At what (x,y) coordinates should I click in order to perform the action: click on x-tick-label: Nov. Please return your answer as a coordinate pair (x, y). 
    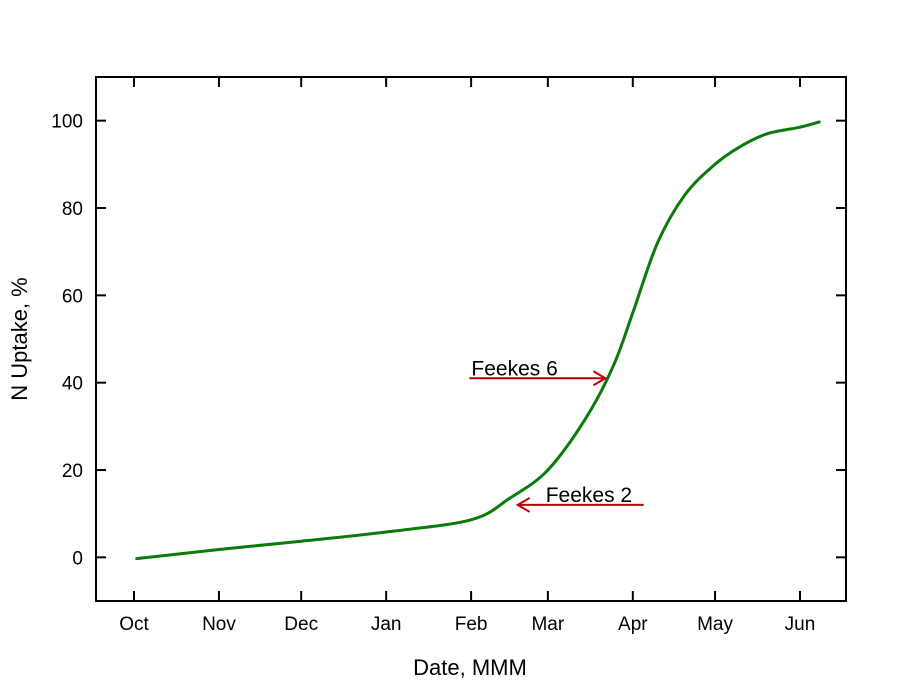
    Looking at the image, I should click on (219, 624).